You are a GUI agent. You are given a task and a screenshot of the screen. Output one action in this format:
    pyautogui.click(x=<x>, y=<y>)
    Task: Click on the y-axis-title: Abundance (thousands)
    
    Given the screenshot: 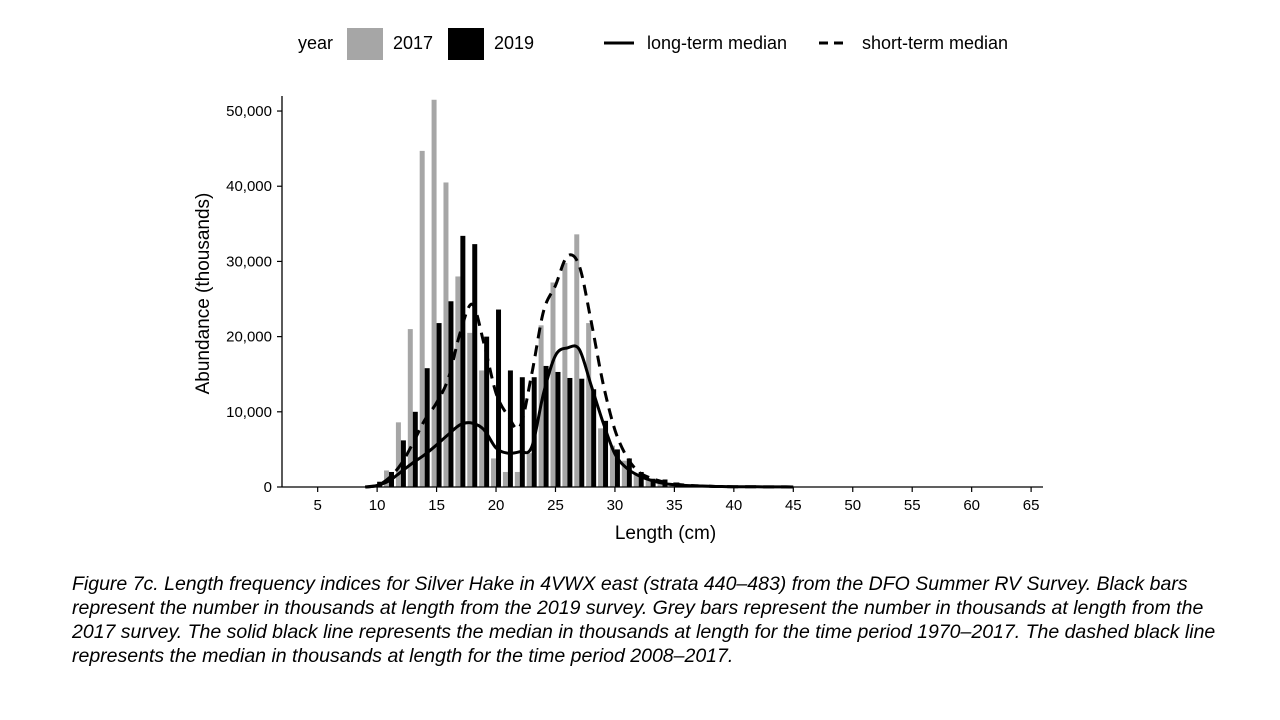 What is the action you would take?
    pyautogui.click(x=203, y=294)
    